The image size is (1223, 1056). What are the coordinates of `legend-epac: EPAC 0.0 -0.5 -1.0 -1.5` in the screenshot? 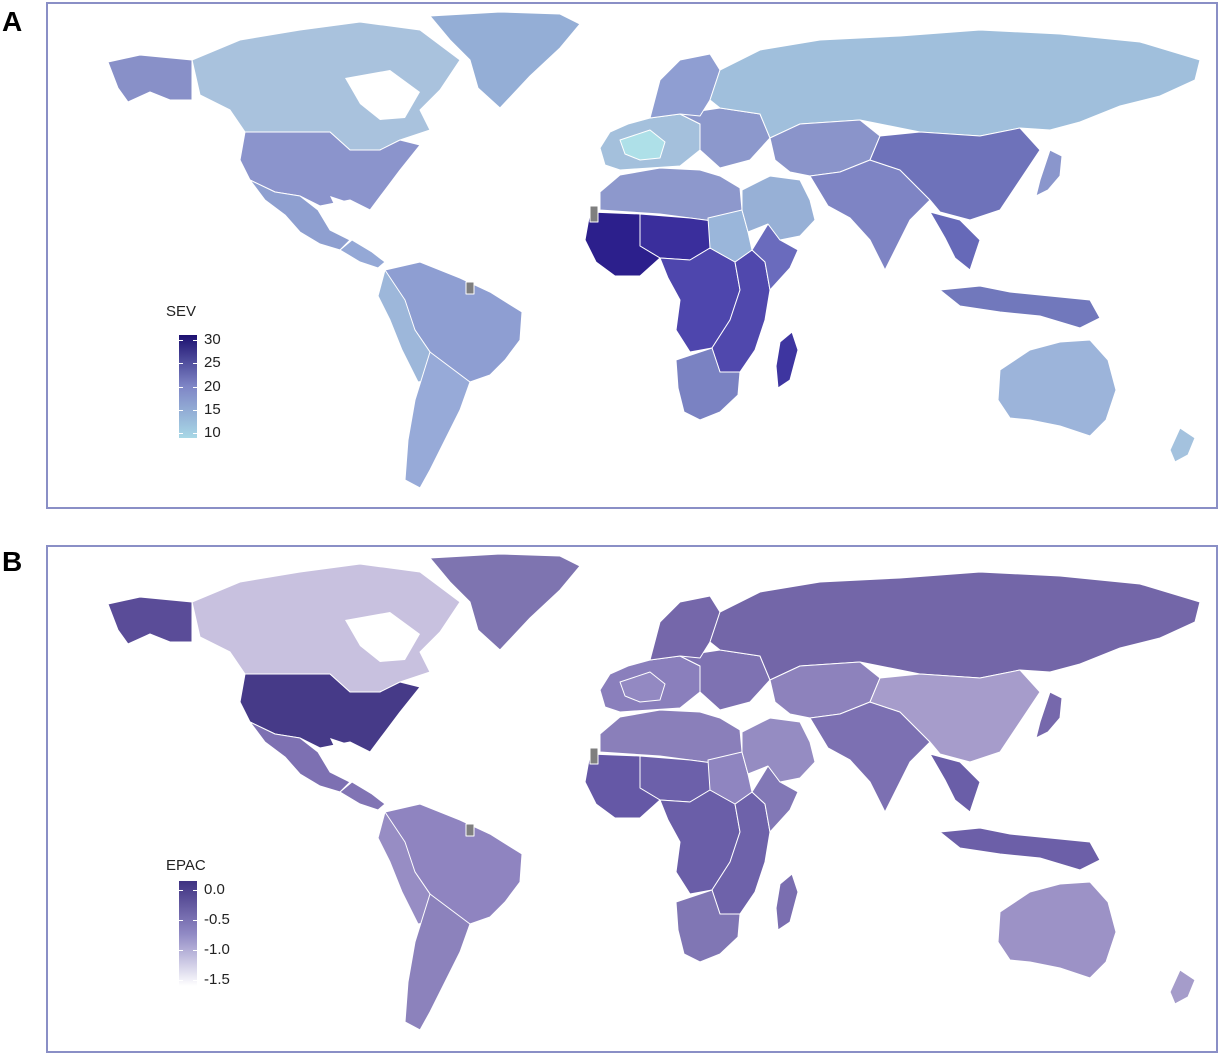 It's located at (226, 927).